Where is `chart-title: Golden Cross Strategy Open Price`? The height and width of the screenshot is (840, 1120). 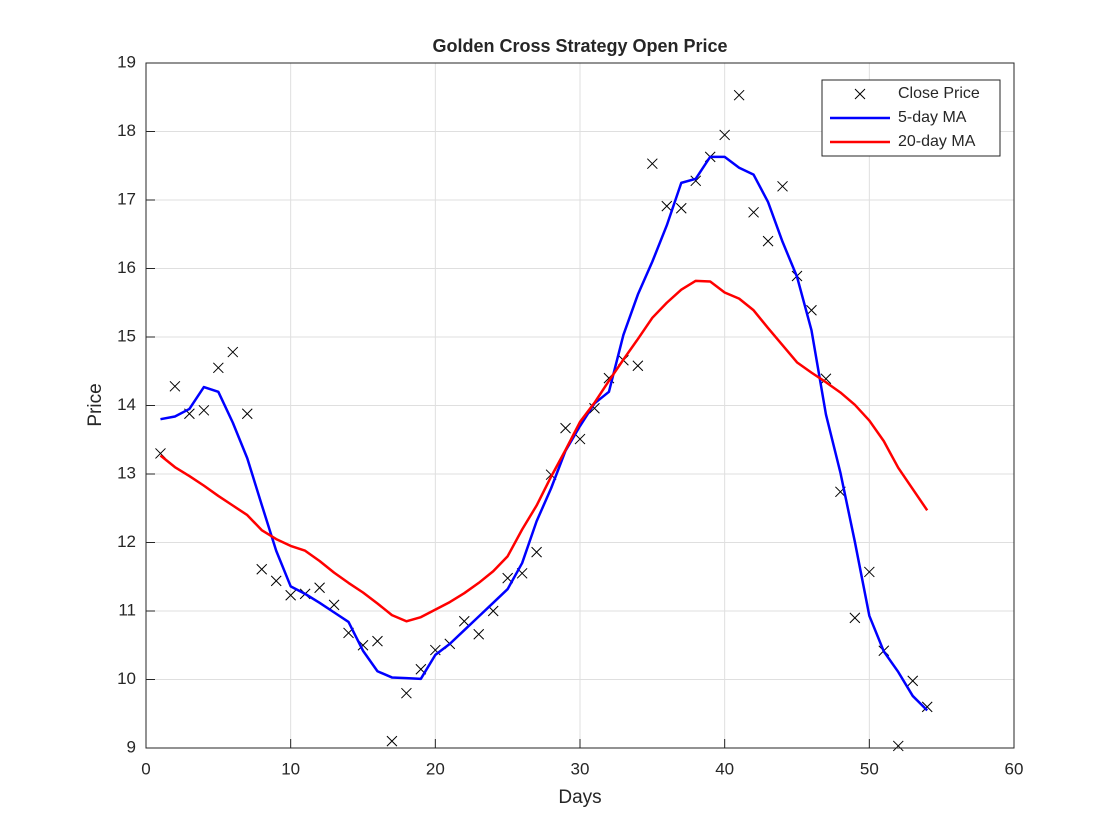
chart-title: Golden Cross Strategy Open Price is located at coordinates (579, 46).